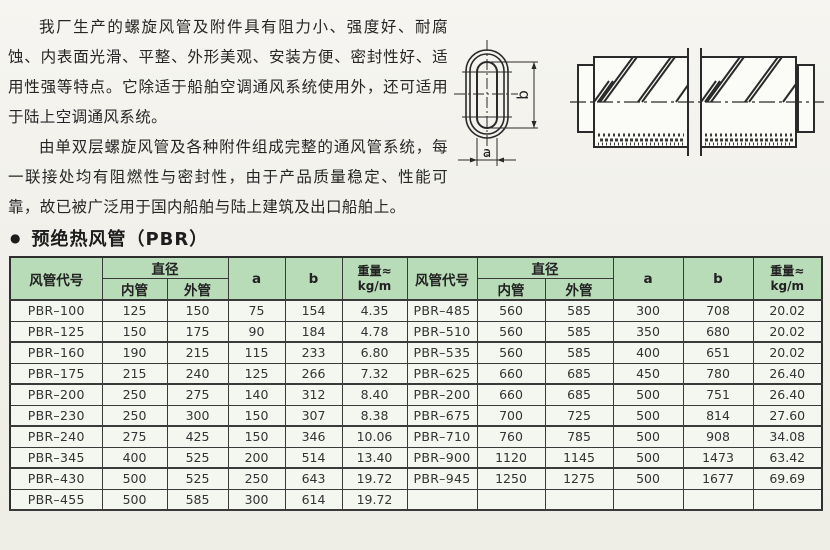 The width and height of the screenshot is (830, 550). Describe the element at coordinates (374, 394) in the screenshot. I see `cell-left-weight: 8.40` at that location.